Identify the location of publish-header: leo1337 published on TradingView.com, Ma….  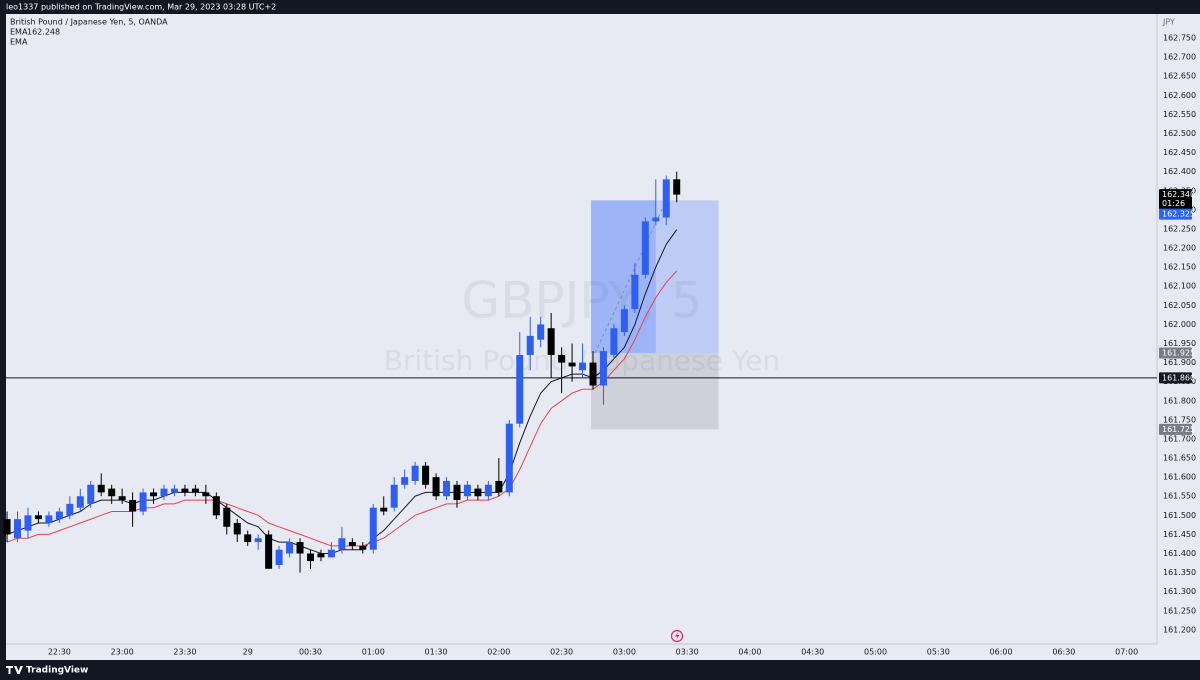
(141, 7).